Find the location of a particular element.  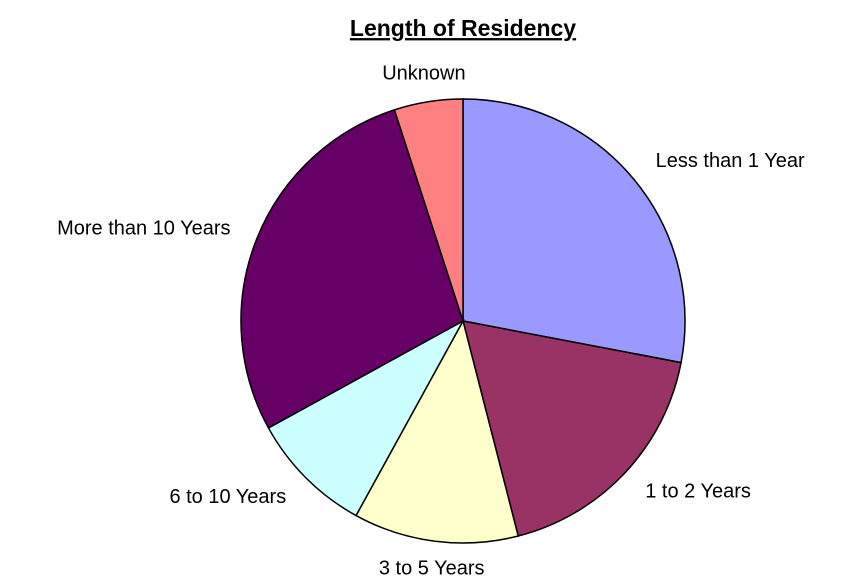

slice-label: Less than 1 Year is located at coordinates (730, 161).